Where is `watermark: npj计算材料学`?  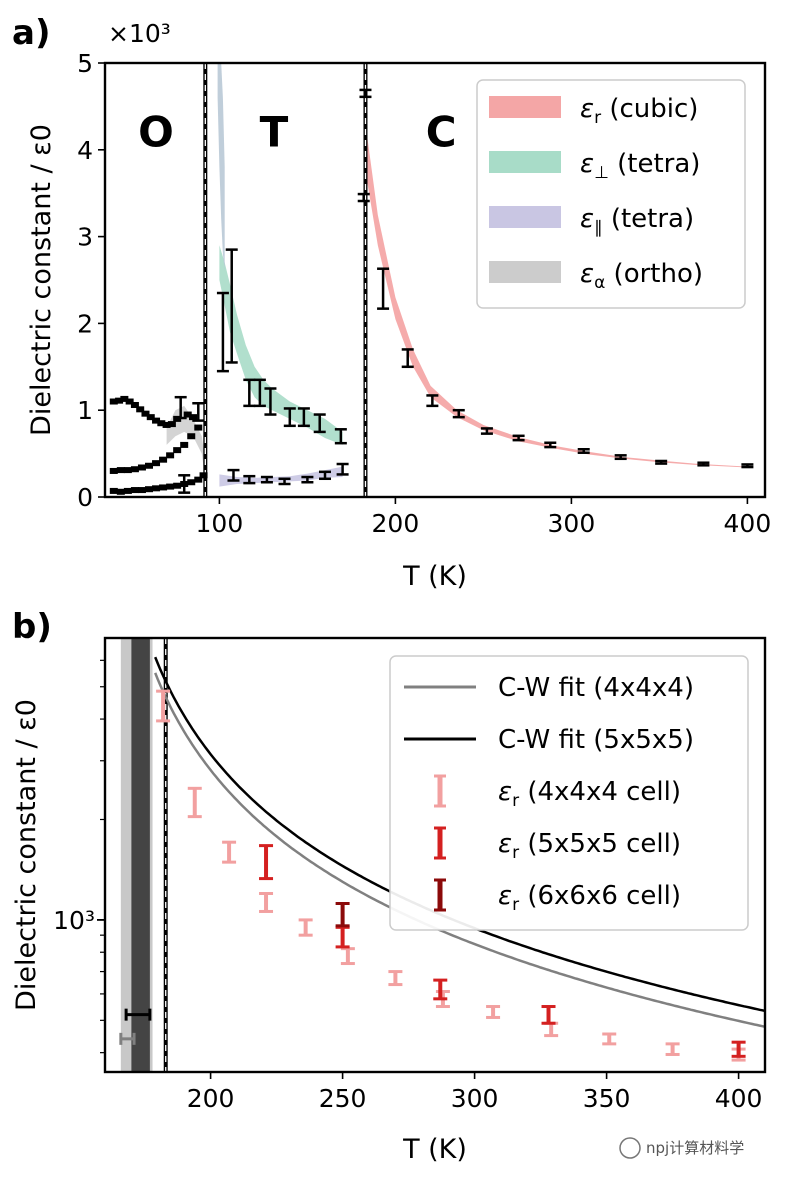 watermark: npj计算材料学 is located at coordinates (681, 1148).